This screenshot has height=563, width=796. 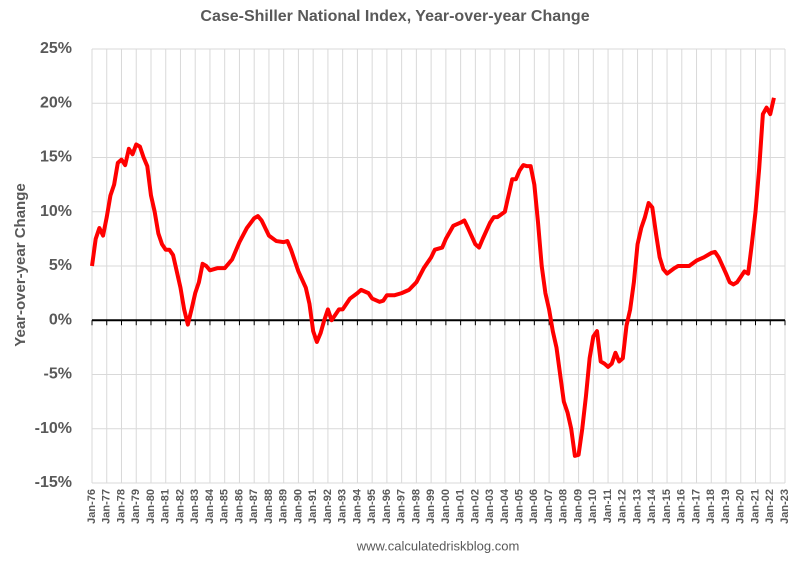 I want to click on x-tick-label: Jan-94, so click(x=357, y=506).